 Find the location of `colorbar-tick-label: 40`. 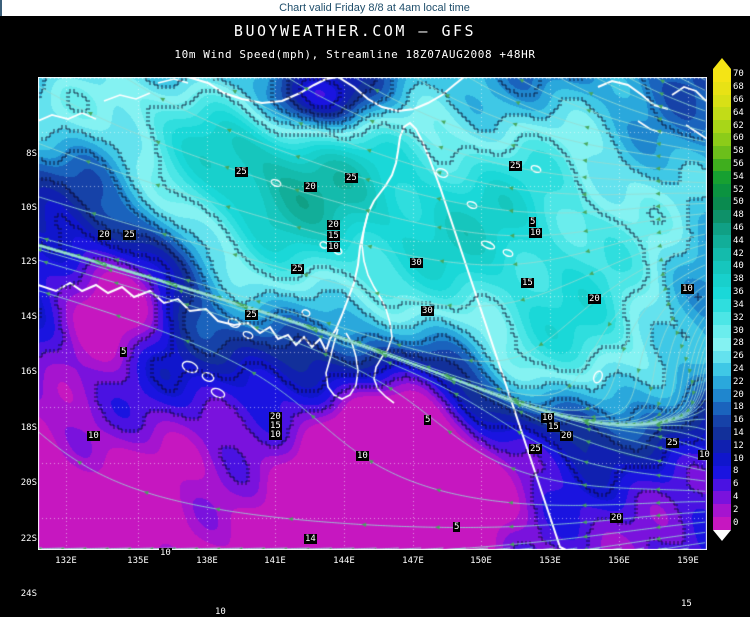

colorbar-tick-label: 40 is located at coordinates (738, 266).